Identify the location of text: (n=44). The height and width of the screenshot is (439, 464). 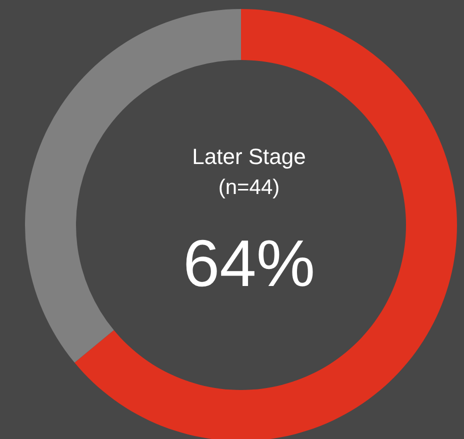
(249, 187).